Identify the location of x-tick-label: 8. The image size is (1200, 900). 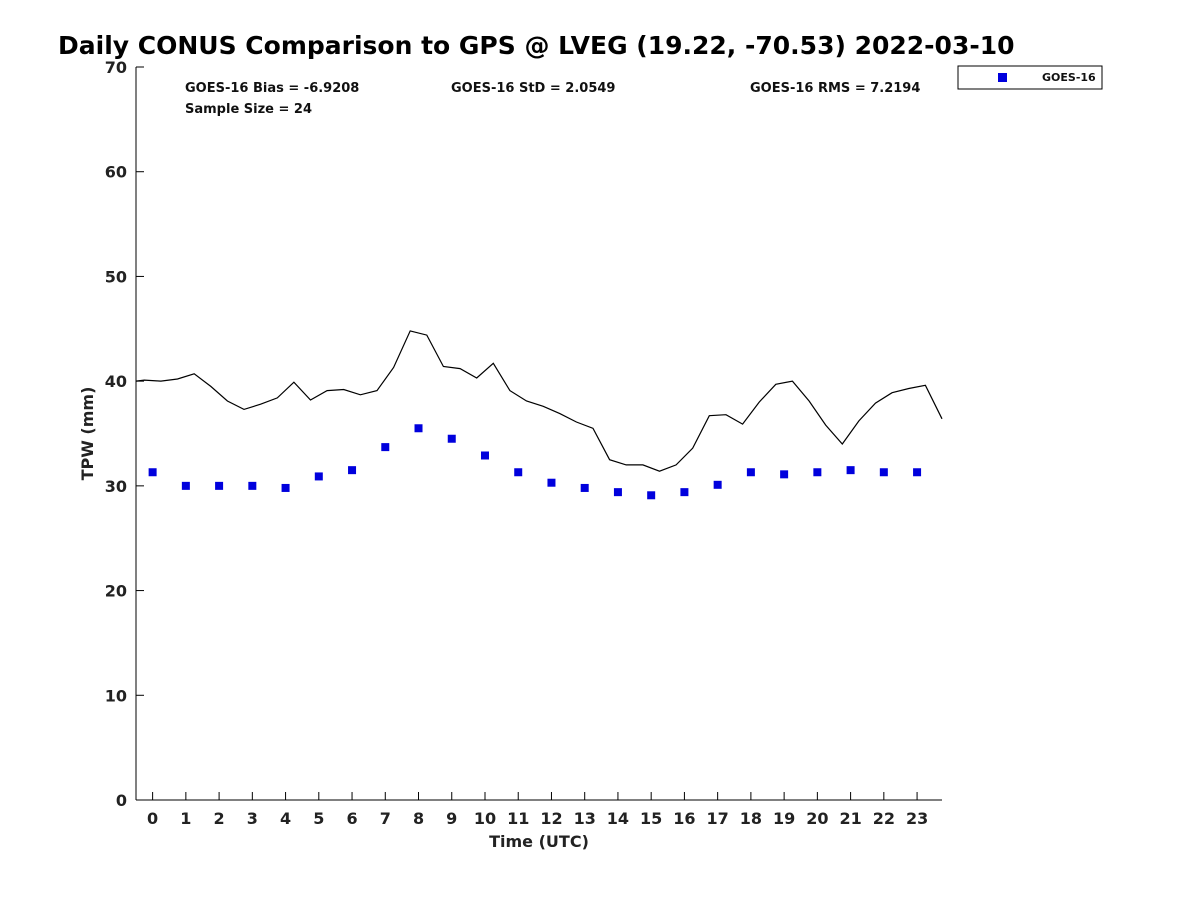
(418, 818).